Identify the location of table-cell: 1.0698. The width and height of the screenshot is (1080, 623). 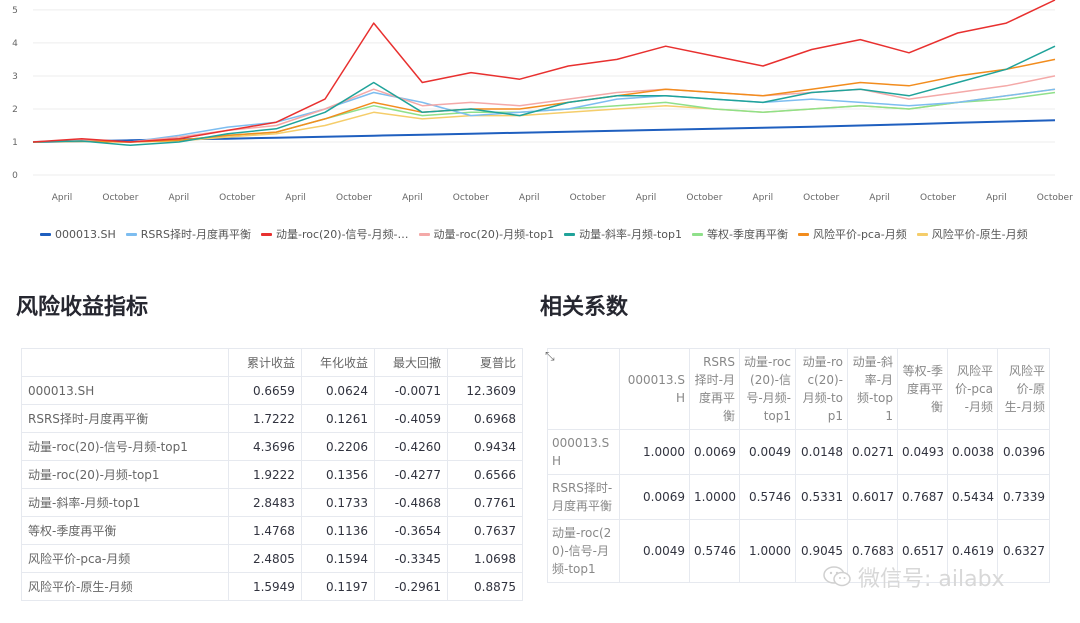
(485, 558).